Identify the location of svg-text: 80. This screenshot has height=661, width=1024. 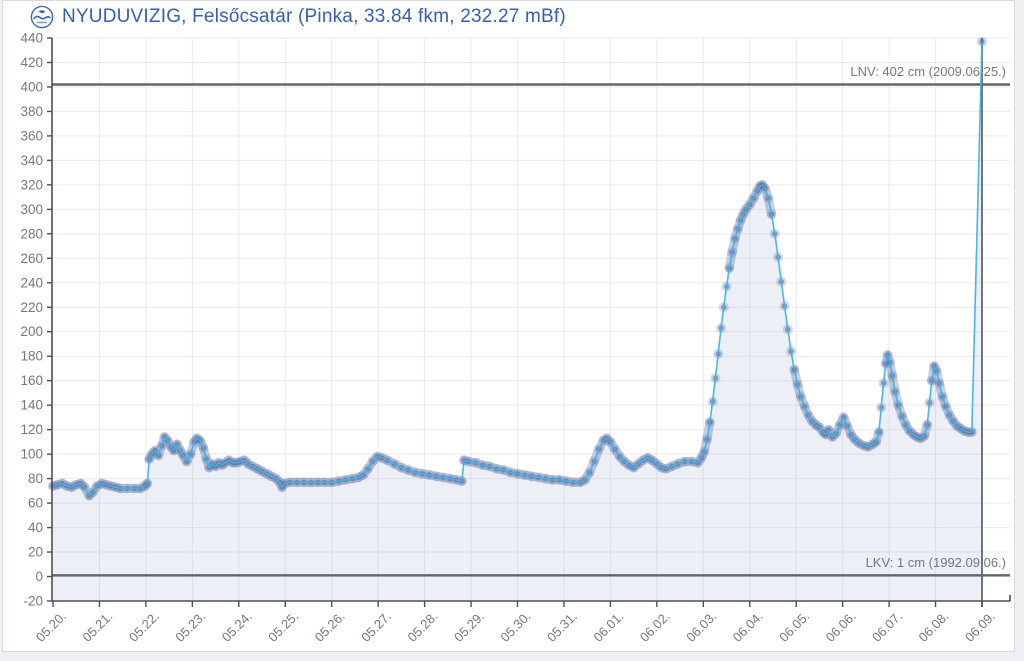
(35, 478).